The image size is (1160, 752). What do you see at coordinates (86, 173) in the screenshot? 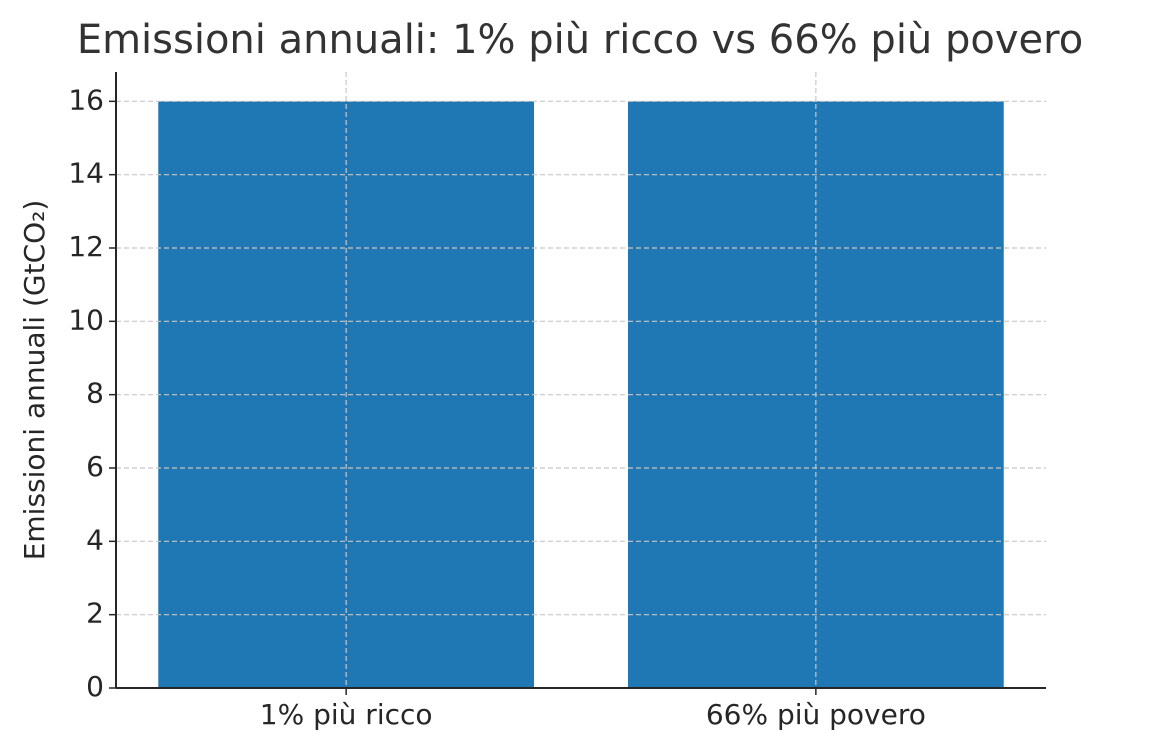
I see `y-tick-label: 14` at bounding box center [86, 173].